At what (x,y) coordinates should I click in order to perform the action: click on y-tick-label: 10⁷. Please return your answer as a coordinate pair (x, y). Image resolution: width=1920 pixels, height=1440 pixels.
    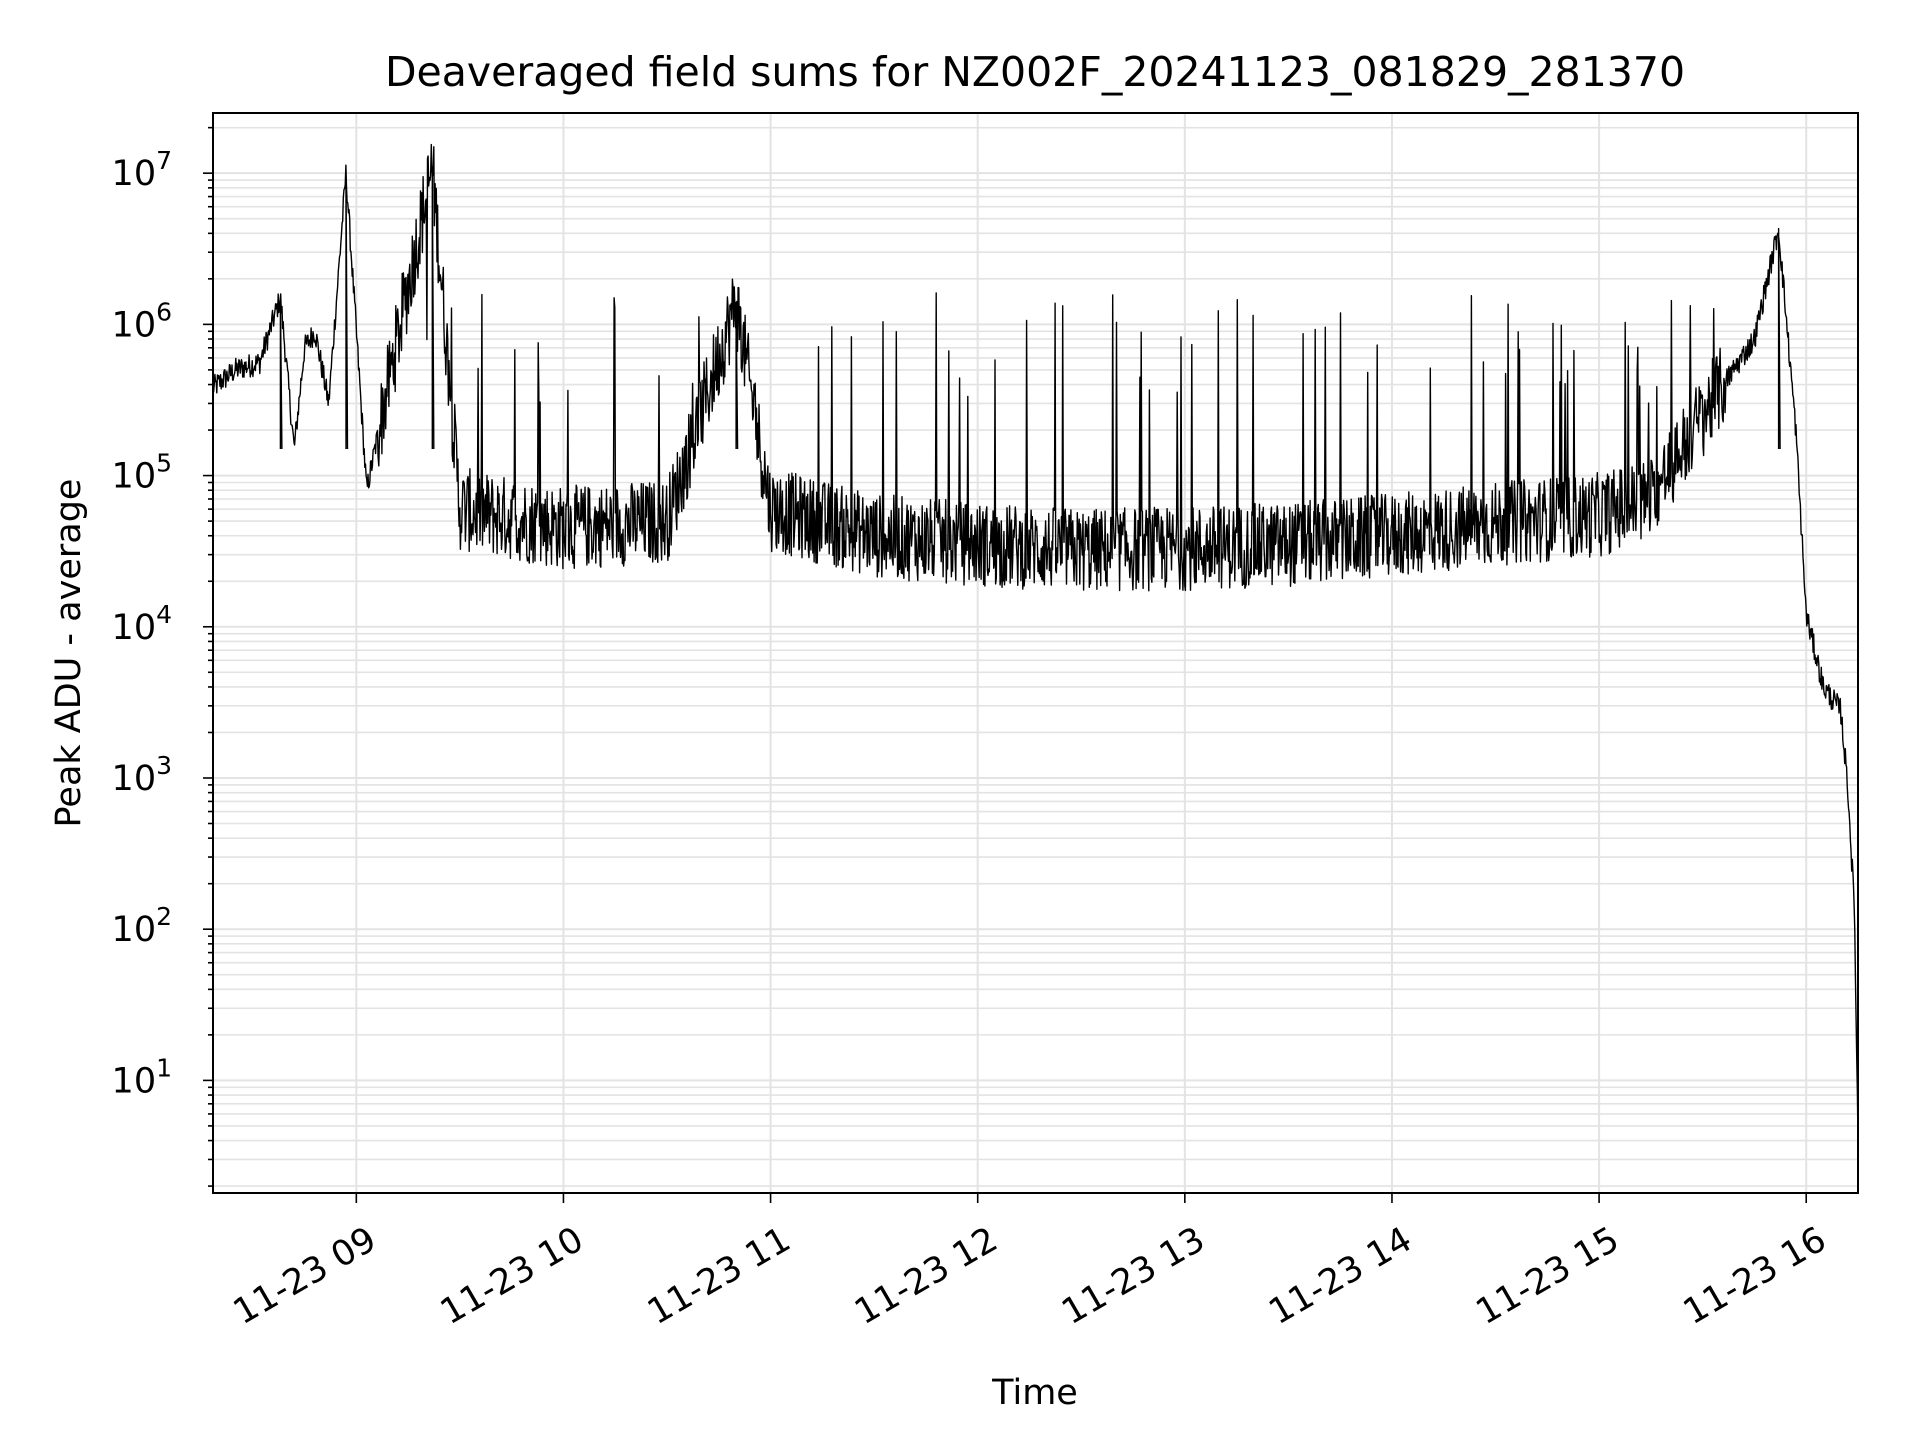
    Looking at the image, I should click on (142, 170).